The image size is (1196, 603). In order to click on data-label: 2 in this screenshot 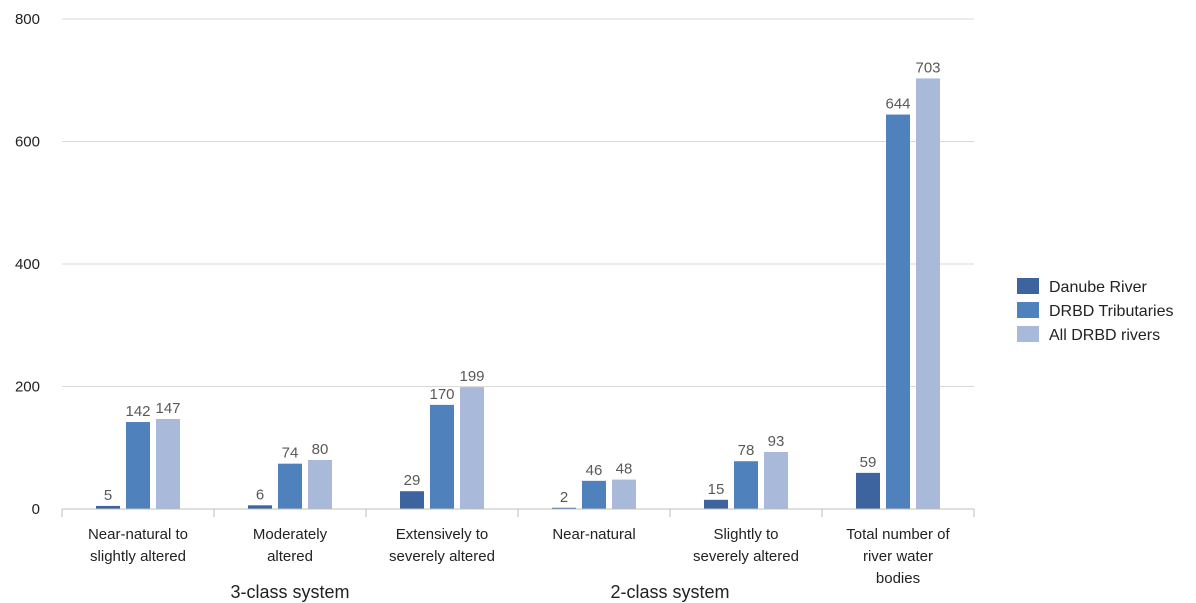, I will do `click(564, 497)`.